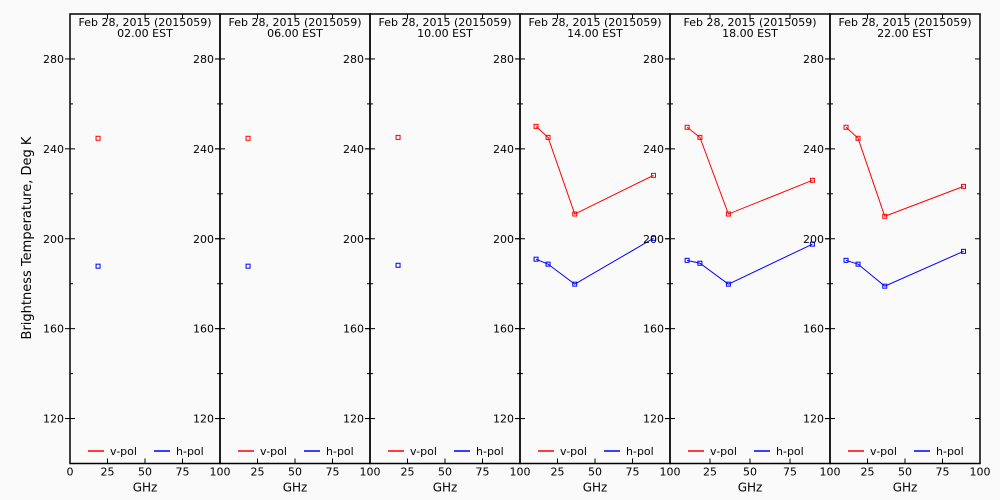 This screenshot has width=1000, height=500. Describe the element at coordinates (27, 237) in the screenshot. I see `y-axis-label: Brightness Temperature, Deg K` at that location.